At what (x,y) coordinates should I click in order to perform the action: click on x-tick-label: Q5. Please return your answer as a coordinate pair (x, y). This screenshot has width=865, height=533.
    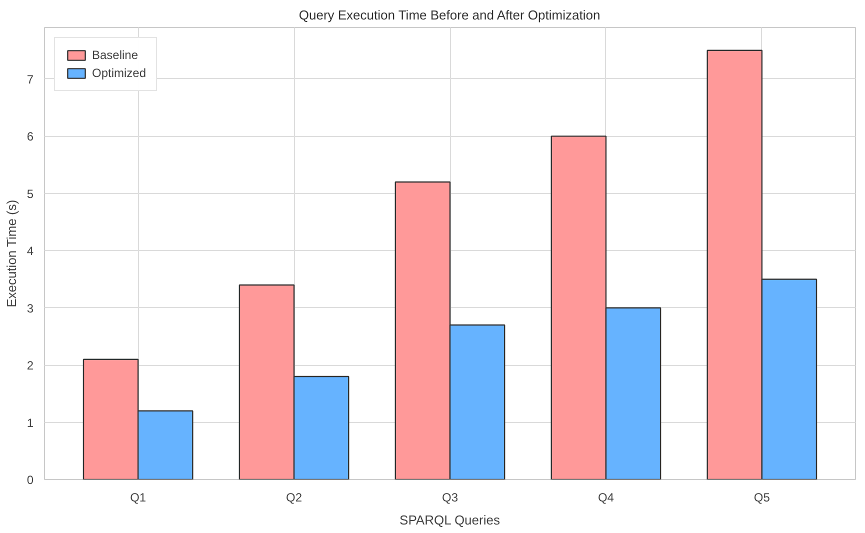
    Looking at the image, I should click on (762, 497).